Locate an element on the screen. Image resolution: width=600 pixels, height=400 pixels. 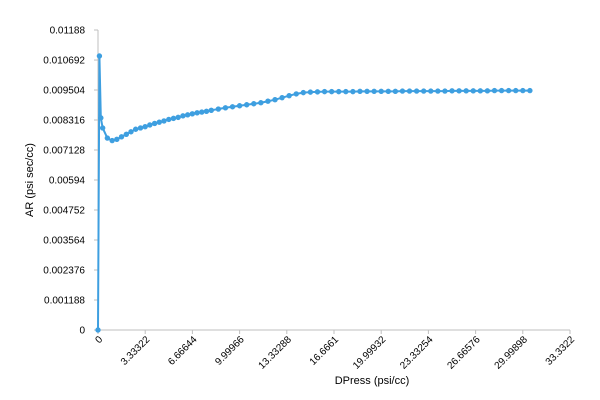
y-tick-label: 0.00594 is located at coordinates (67, 181).